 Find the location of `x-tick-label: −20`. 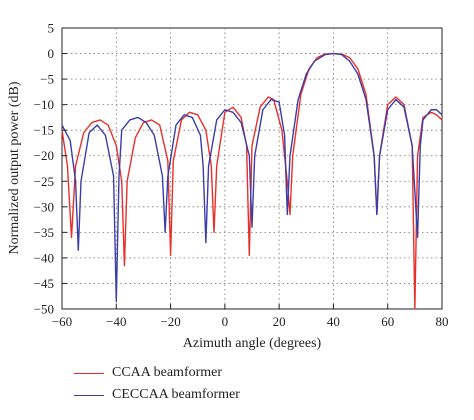

x-tick-label: −20 is located at coordinates (170, 321).